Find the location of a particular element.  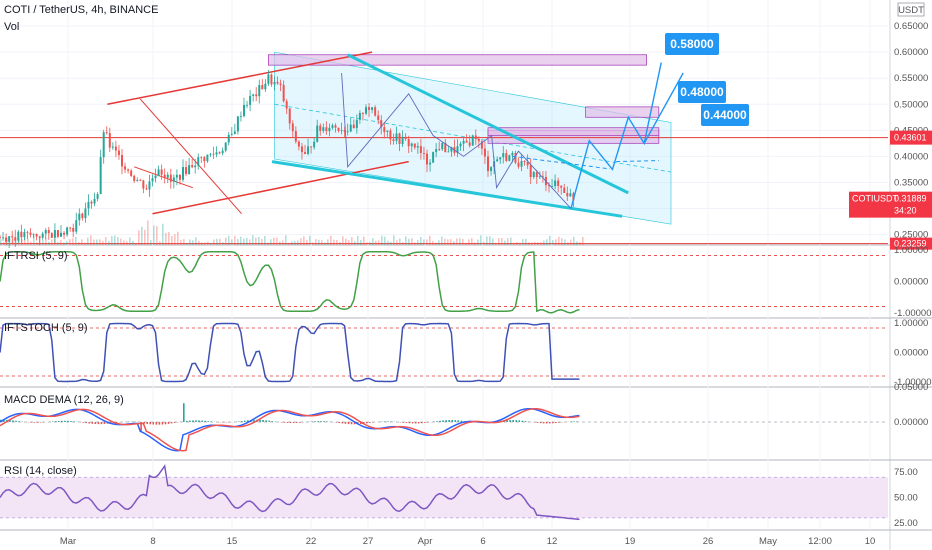

pane-tick: -1.00000 is located at coordinates (913, 313).